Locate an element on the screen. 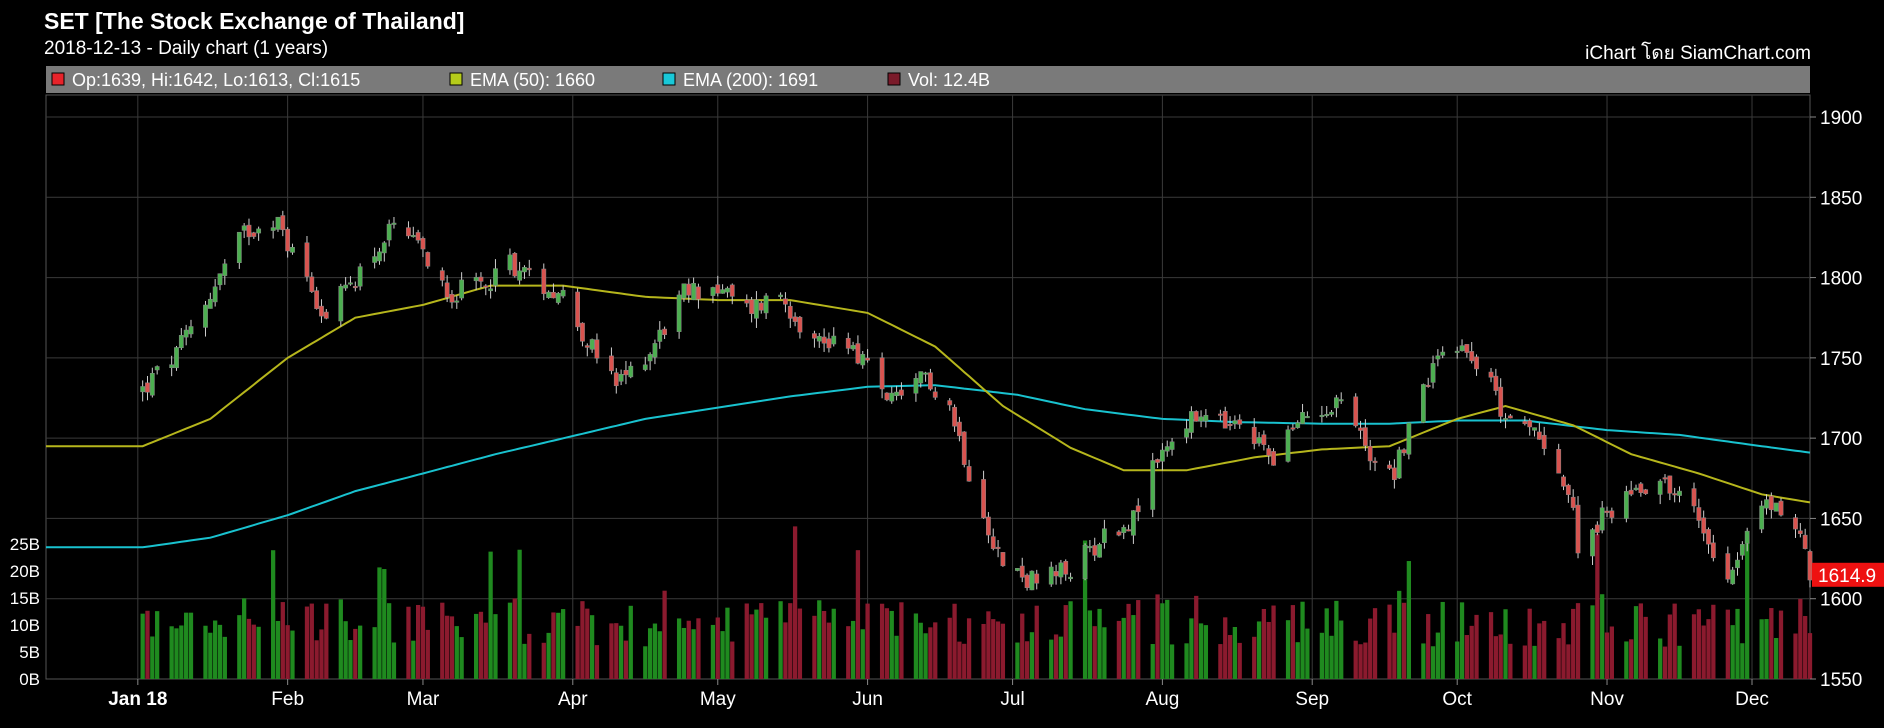 The image size is (1884, 728). last-price-tag is located at coordinates (1848, 574).